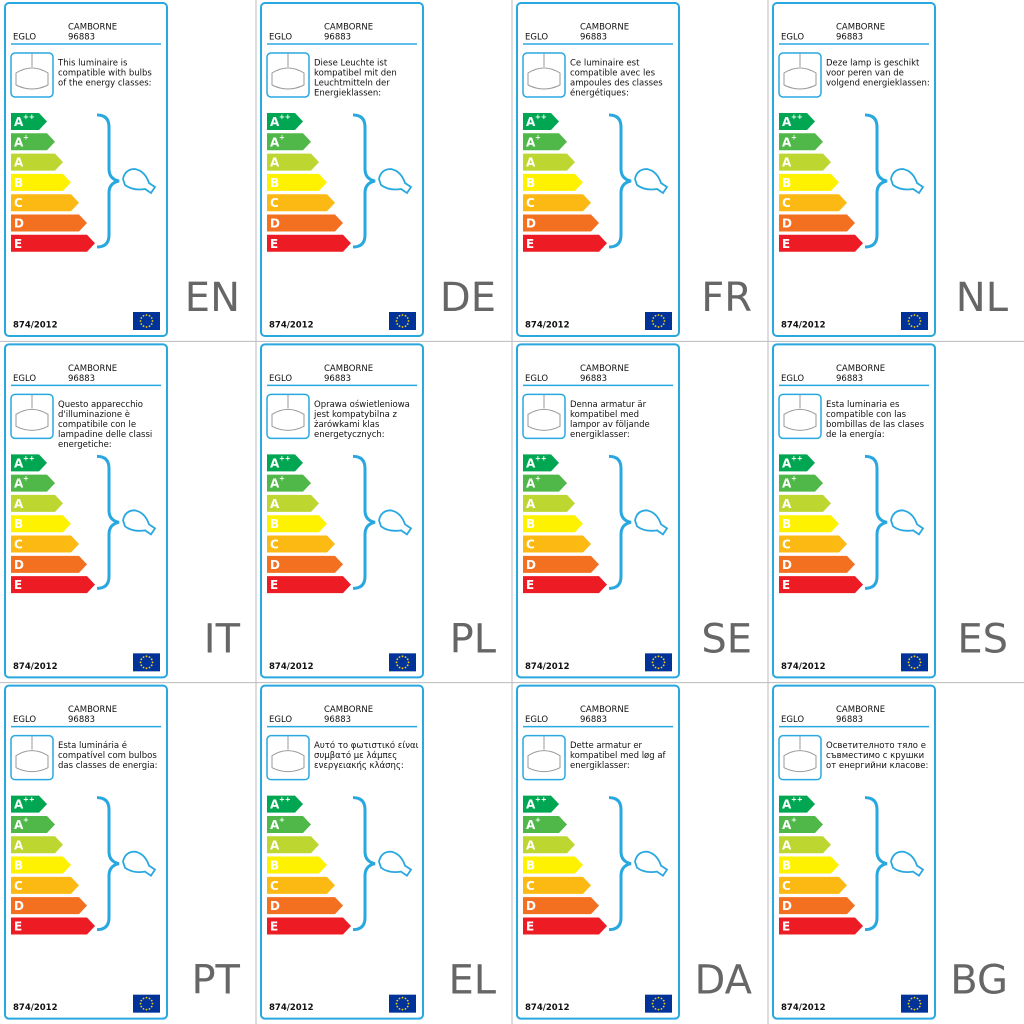 This screenshot has height=1024, width=1024. Describe the element at coordinates (355, 415) in the screenshot. I see `description-line: jest kompatybilna z` at that location.